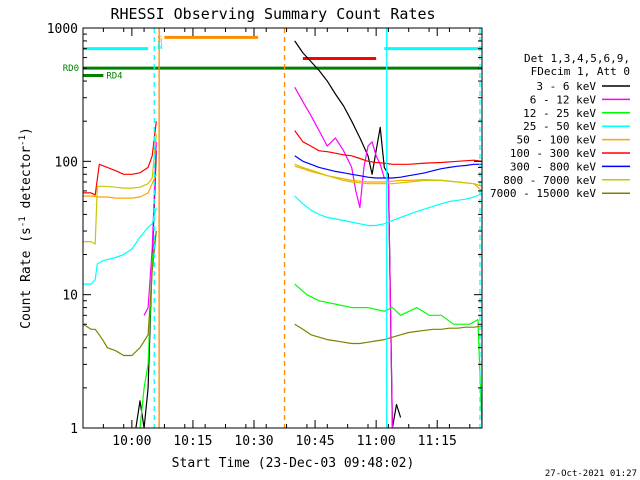 The height and width of the screenshot is (480, 640). I want to click on series-25-50-kev, so click(282, 239).